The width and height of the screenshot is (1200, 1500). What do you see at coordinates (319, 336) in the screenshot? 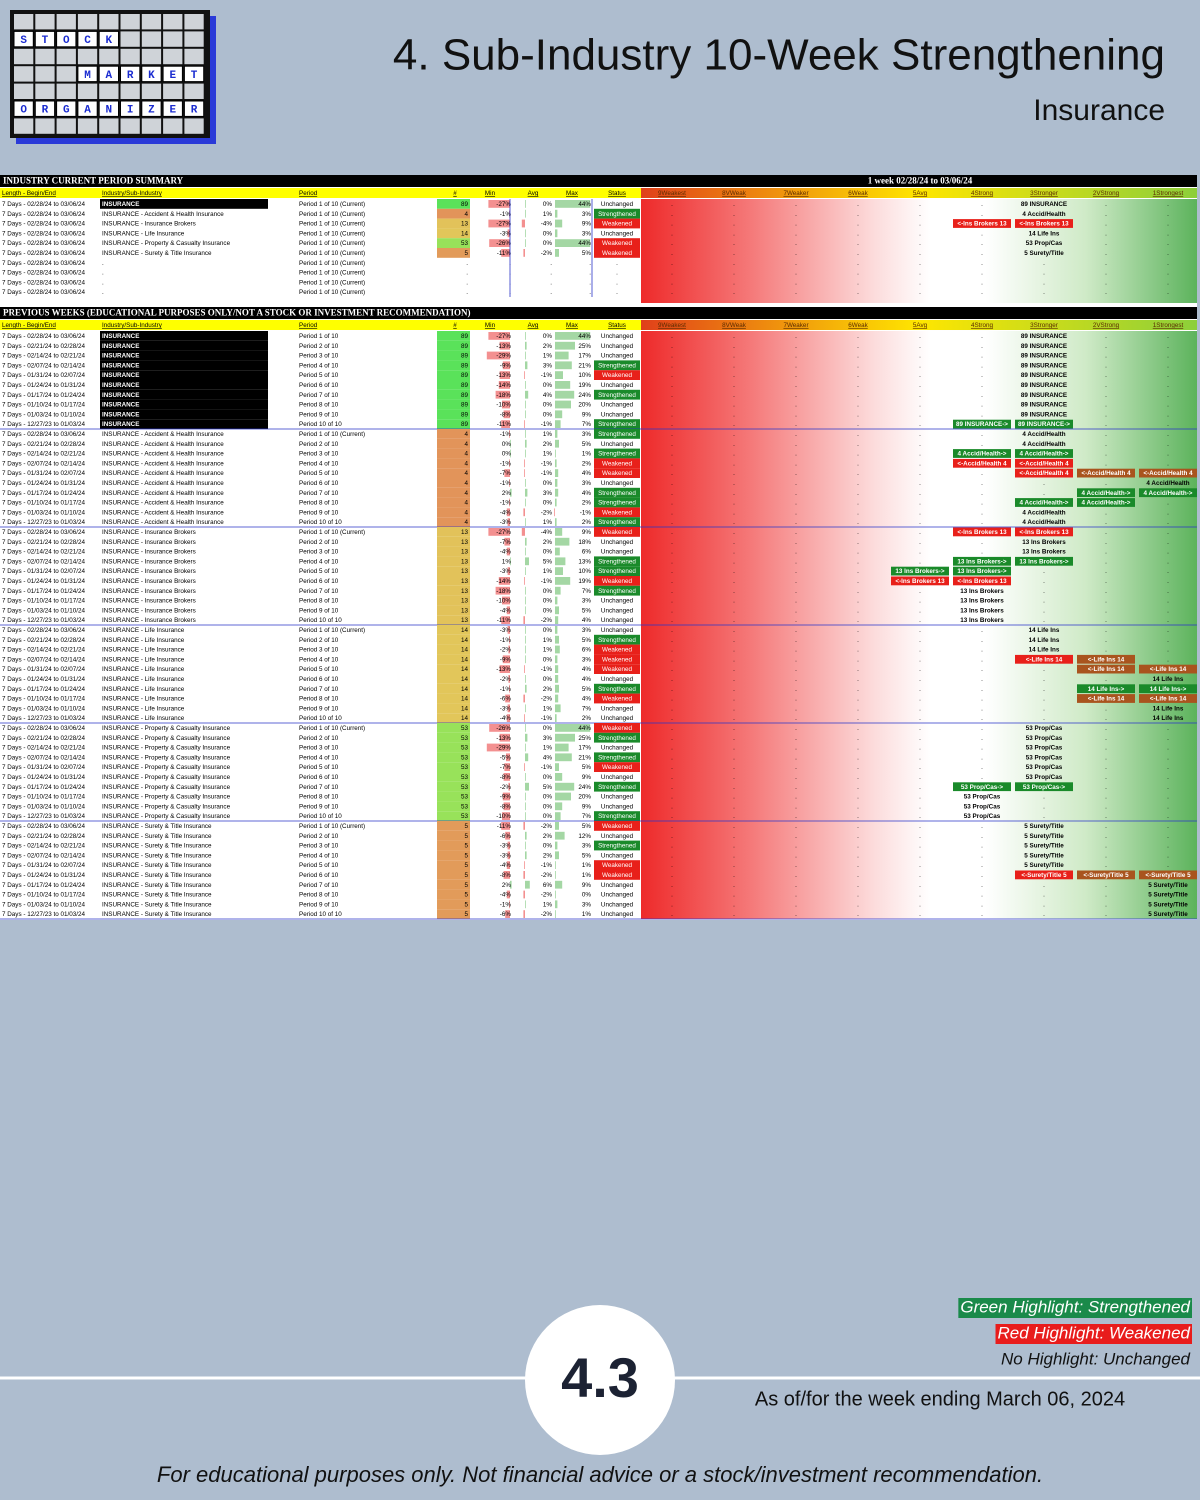
I see `cell: Period 1 of 10` at bounding box center [319, 336].